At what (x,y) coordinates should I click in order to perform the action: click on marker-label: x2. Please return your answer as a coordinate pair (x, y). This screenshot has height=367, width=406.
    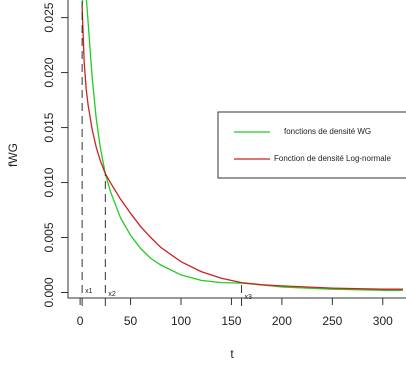
    Looking at the image, I should click on (112, 294).